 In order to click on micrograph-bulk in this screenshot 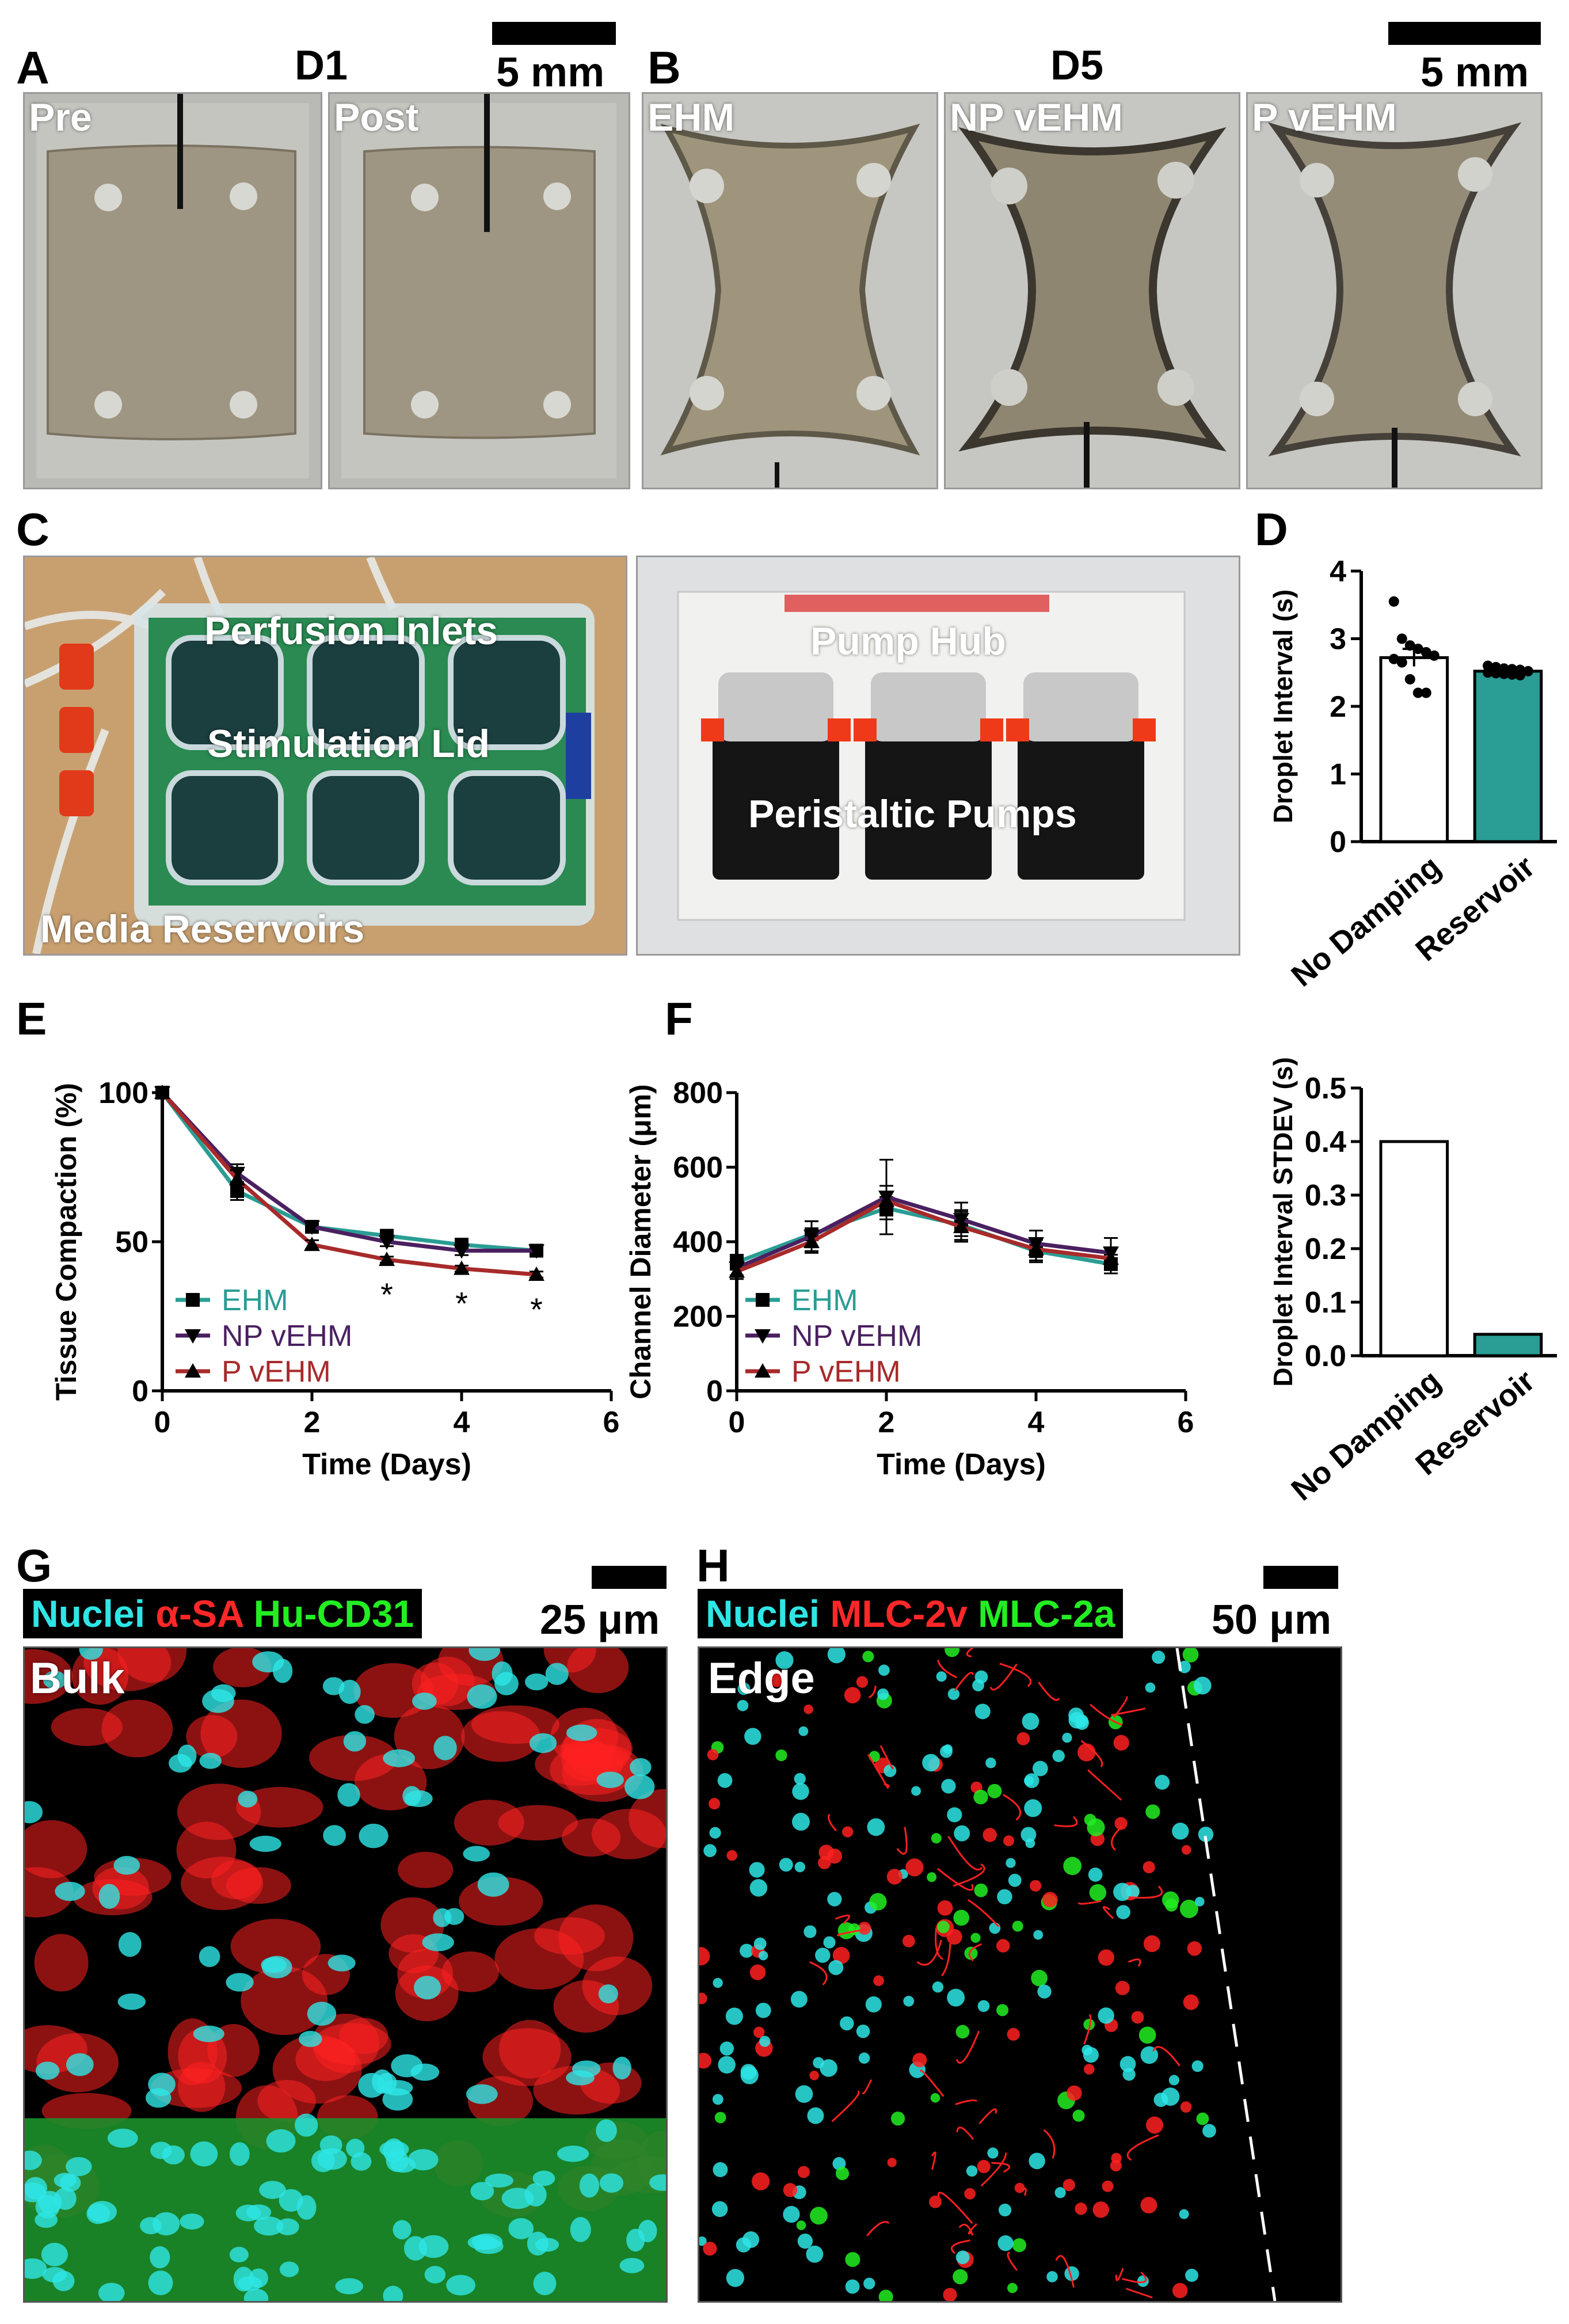, I will do `click(349, 1963)`.